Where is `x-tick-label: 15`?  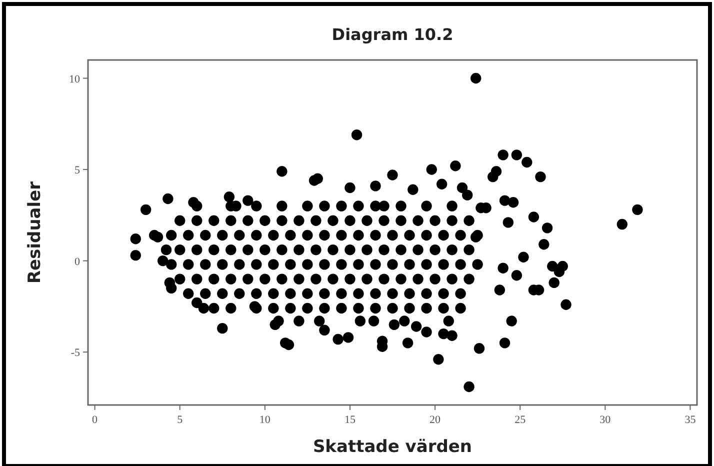
x-tick-label: 15 is located at coordinates (350, 420).